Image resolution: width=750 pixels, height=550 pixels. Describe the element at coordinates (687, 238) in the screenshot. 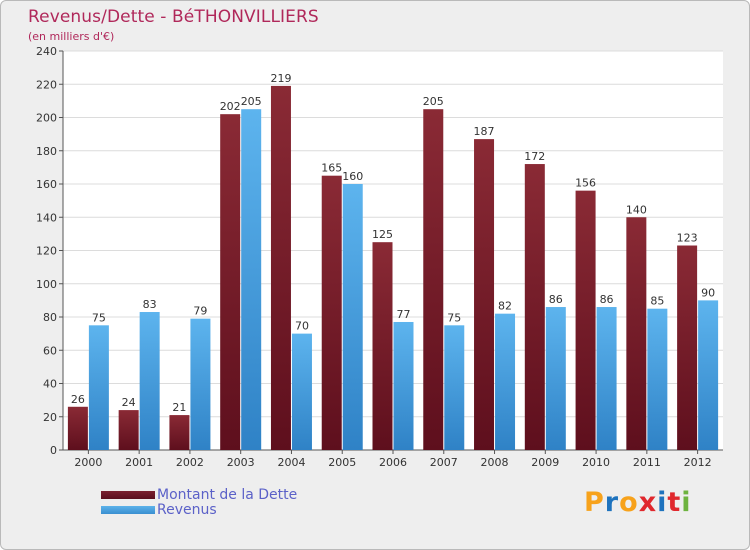

I see `data-label-debt: 123` at that location.